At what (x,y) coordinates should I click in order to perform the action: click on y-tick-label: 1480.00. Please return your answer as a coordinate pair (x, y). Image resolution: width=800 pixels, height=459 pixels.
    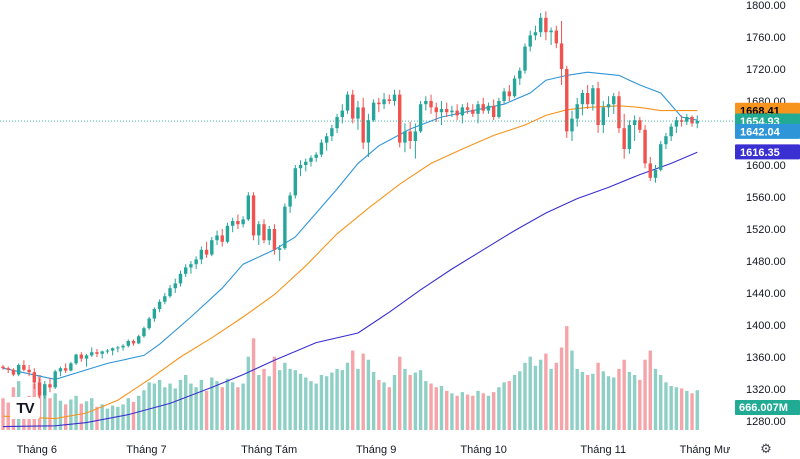
    Looking at the image, I should click on (766, 262).